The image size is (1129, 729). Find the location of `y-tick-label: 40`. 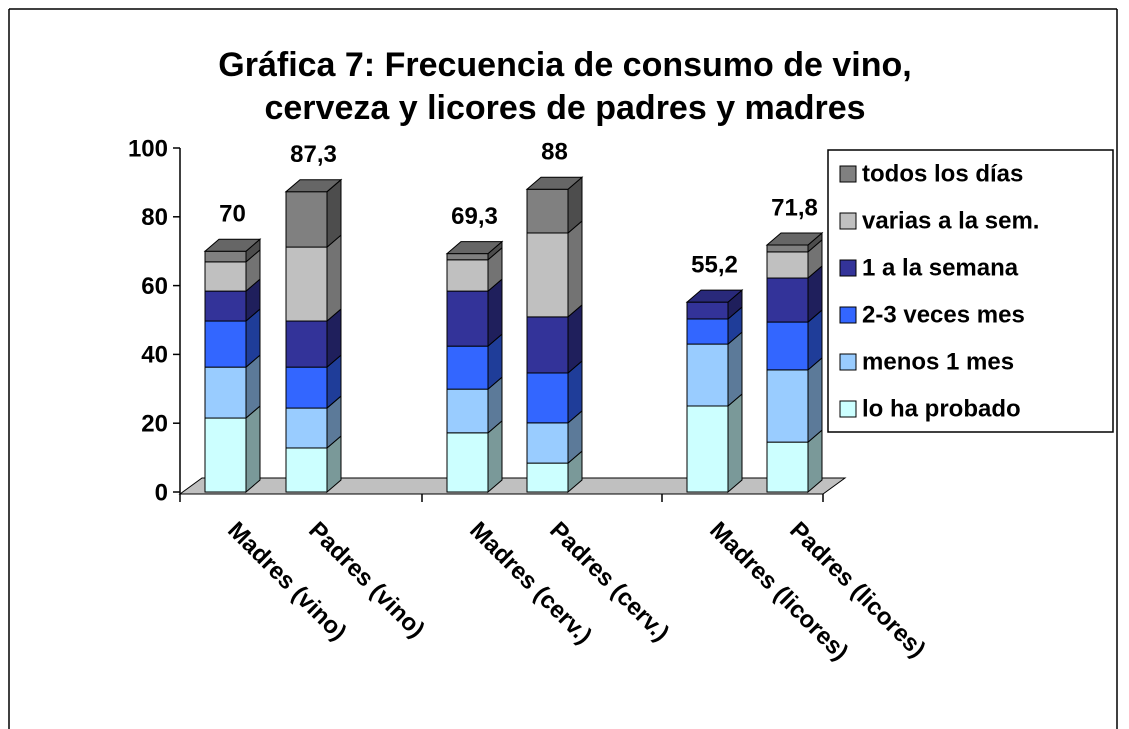

y-tick-label: 40 is located at coordinates (154, 355).